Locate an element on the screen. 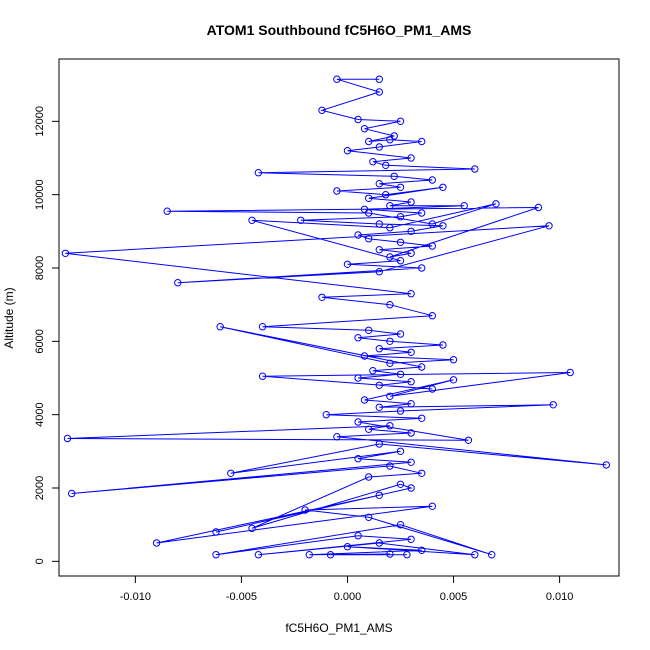 The image size is (650, 650). x-axis-label: fC5H6O_PM1_AMS is located at coordinates (338, 628).